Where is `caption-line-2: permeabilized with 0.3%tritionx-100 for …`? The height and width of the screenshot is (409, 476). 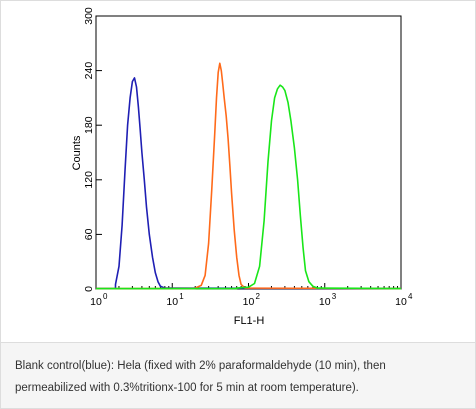 caption-line-2: permeabilized with 0.3%tritionx-100 for … is located at coordinates (187, 388).